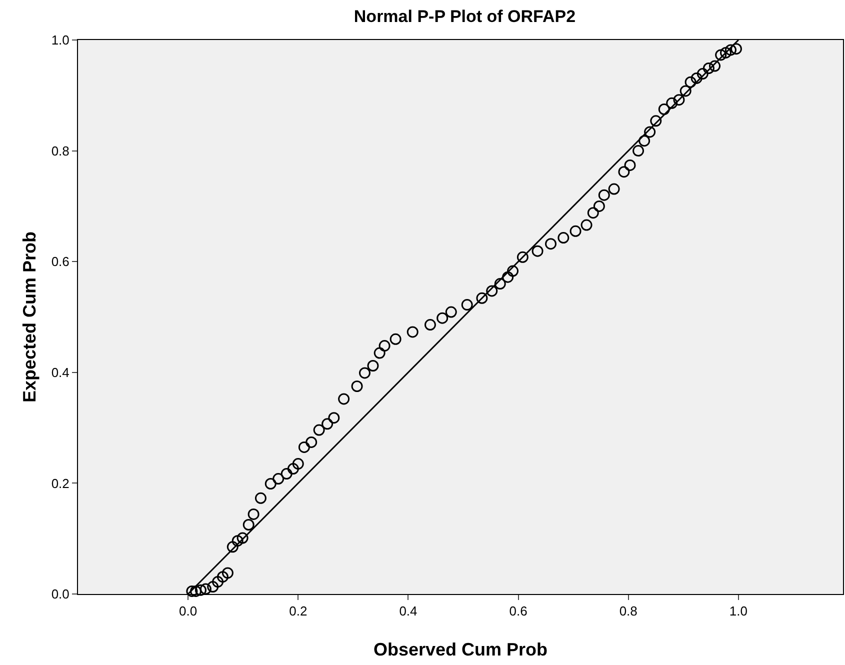 This screenshot has width=845, height=665. Describe the element at coordinates (465, 16) in the screenshot. I see `chart-title: Normal P-P Plot of ORFAP2` at that location.